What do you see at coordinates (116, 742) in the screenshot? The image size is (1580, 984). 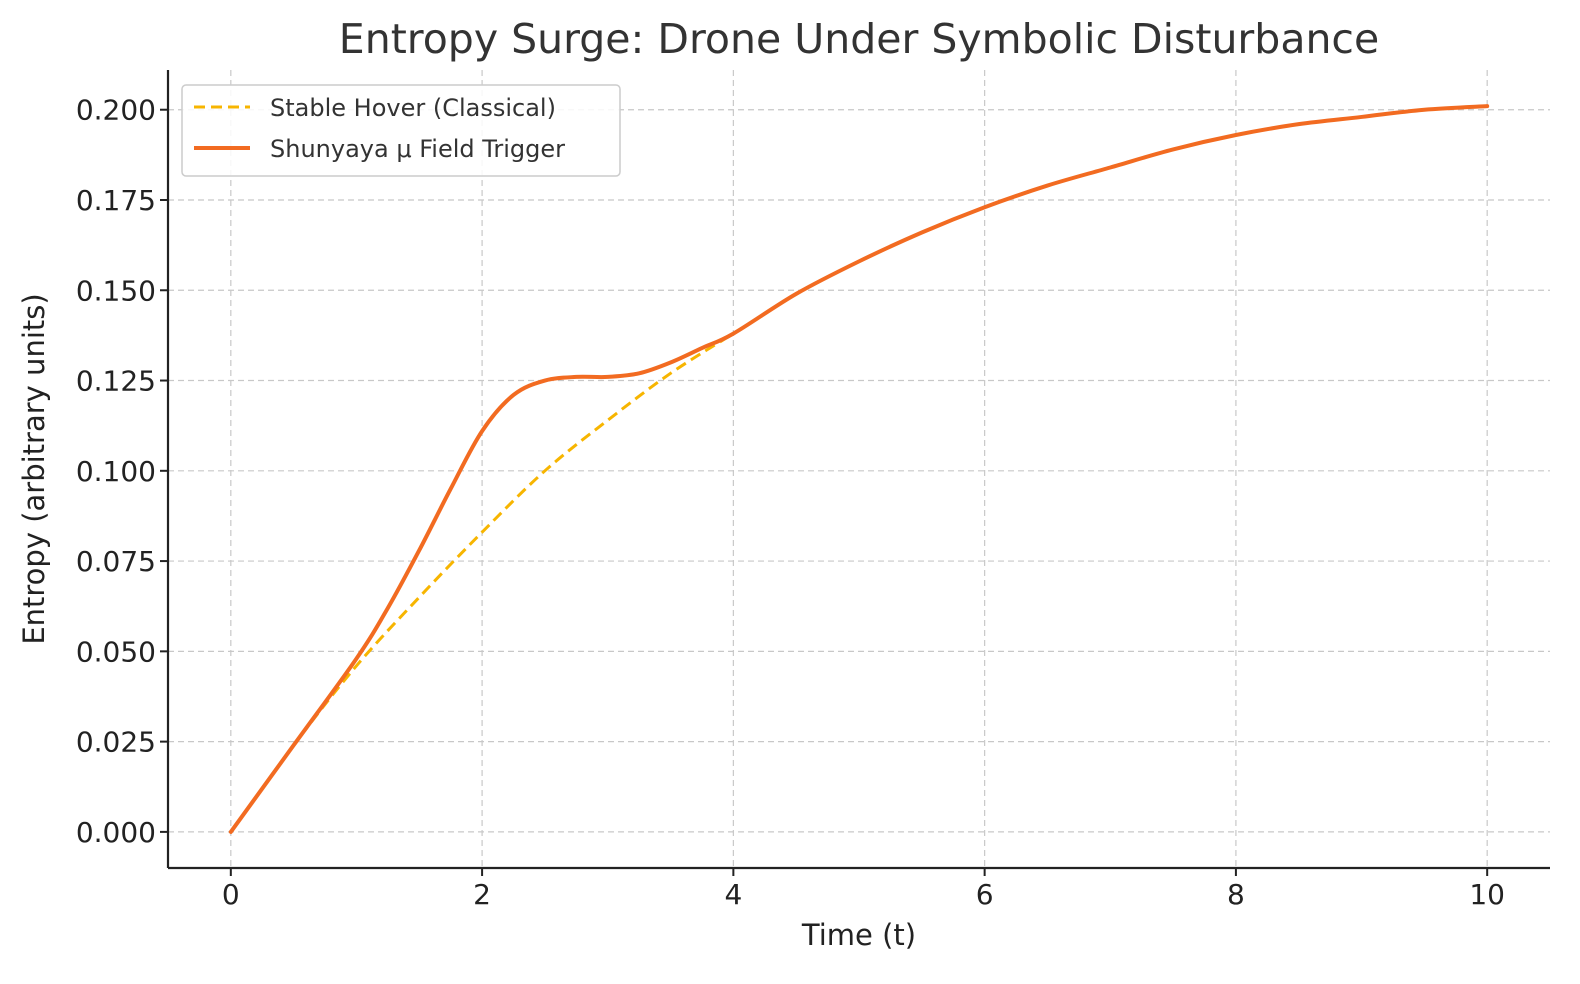 I see `y-tick-label: 0.025` at bounding box center [116, 742].